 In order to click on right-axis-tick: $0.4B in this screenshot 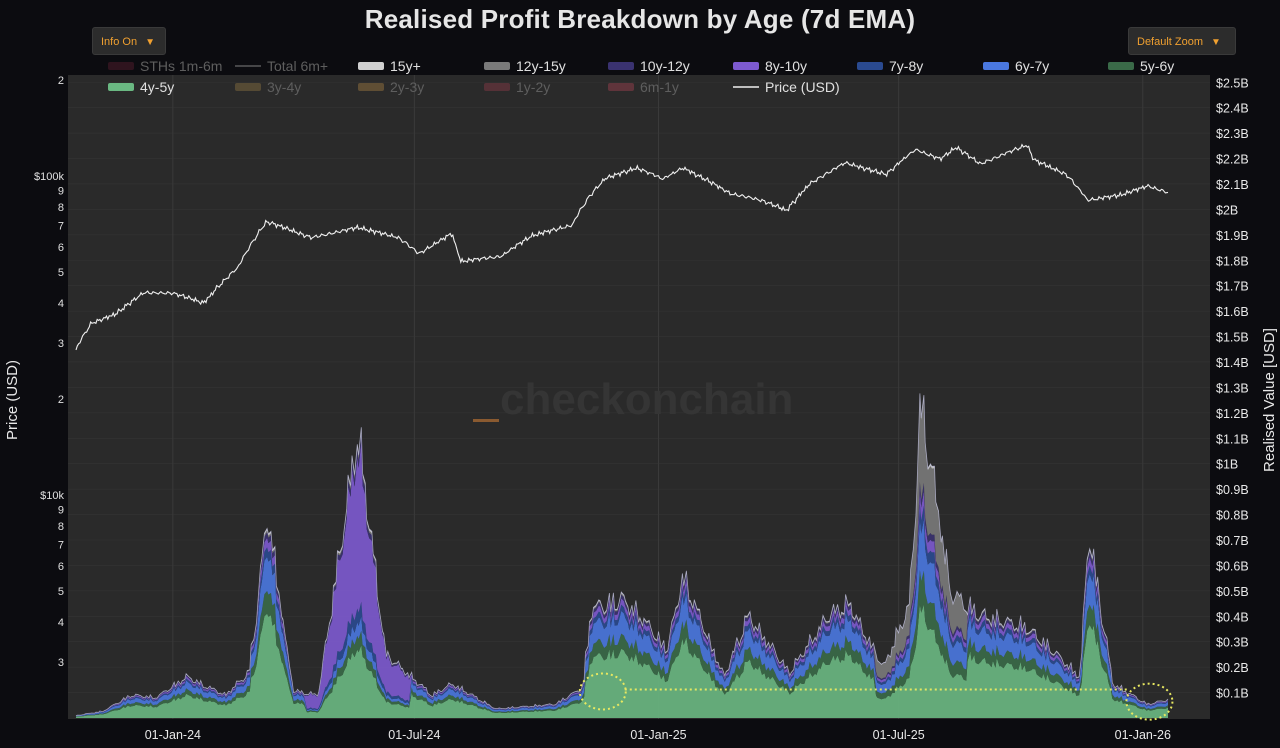, I will do `click(1232, 617)`.